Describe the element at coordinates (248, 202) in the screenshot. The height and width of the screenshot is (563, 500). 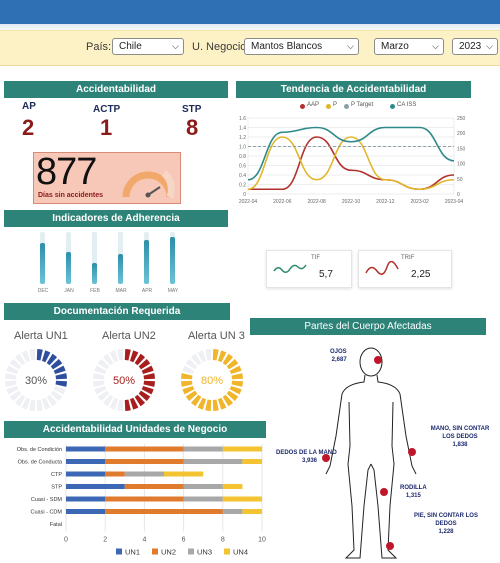
I see `x-tick-label: 2022-04` at that location.